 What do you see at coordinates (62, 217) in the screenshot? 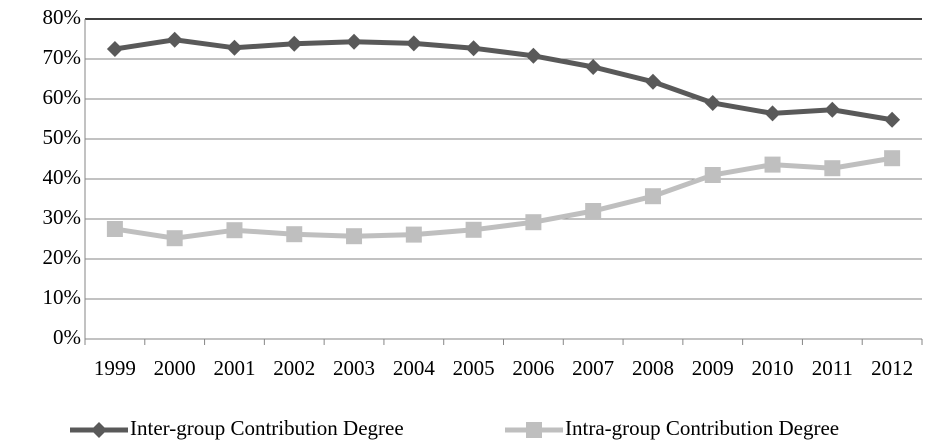
I see `y-tick-label: 30%` at bounding box center [62, 217].